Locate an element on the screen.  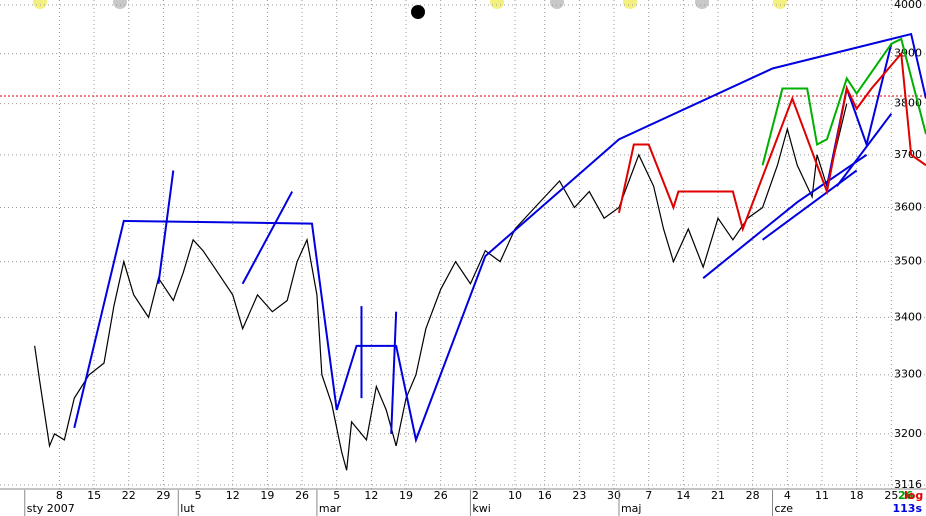
month-label: lut is located at coordinates (187, 508).